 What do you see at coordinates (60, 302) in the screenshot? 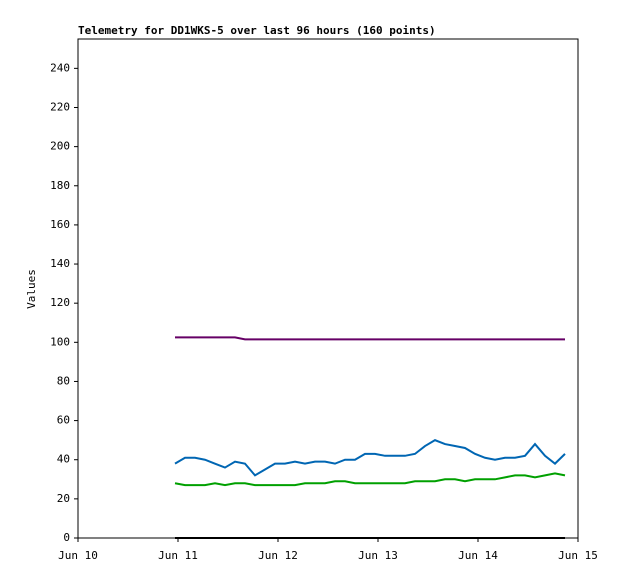
I see `y-tick-label: 120` at bounding box center [60, 302].